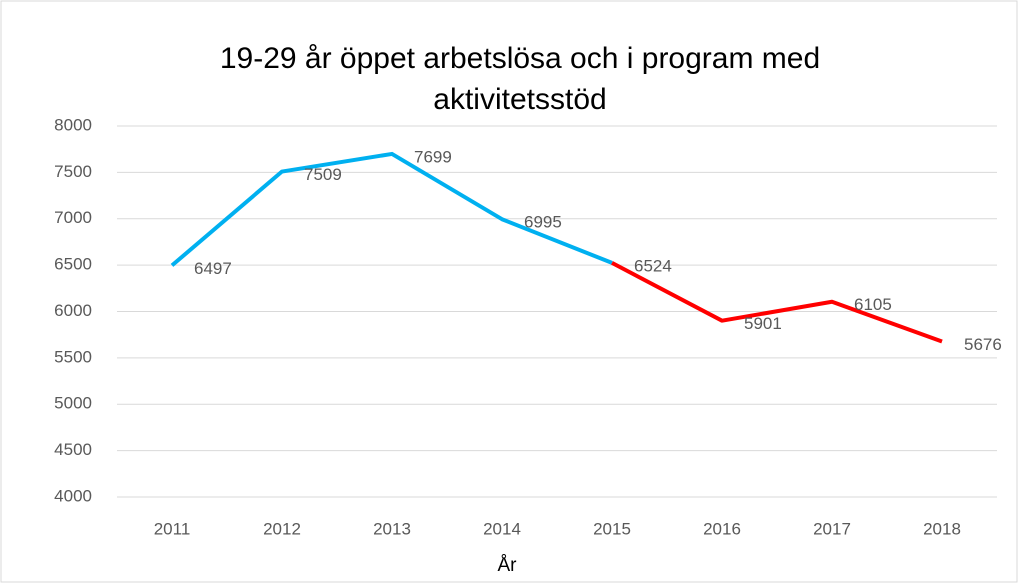 The height and width of the screenshot is (583, 1018). I want to click on chart-title: aktivitetsstöd, so click(519, 99).